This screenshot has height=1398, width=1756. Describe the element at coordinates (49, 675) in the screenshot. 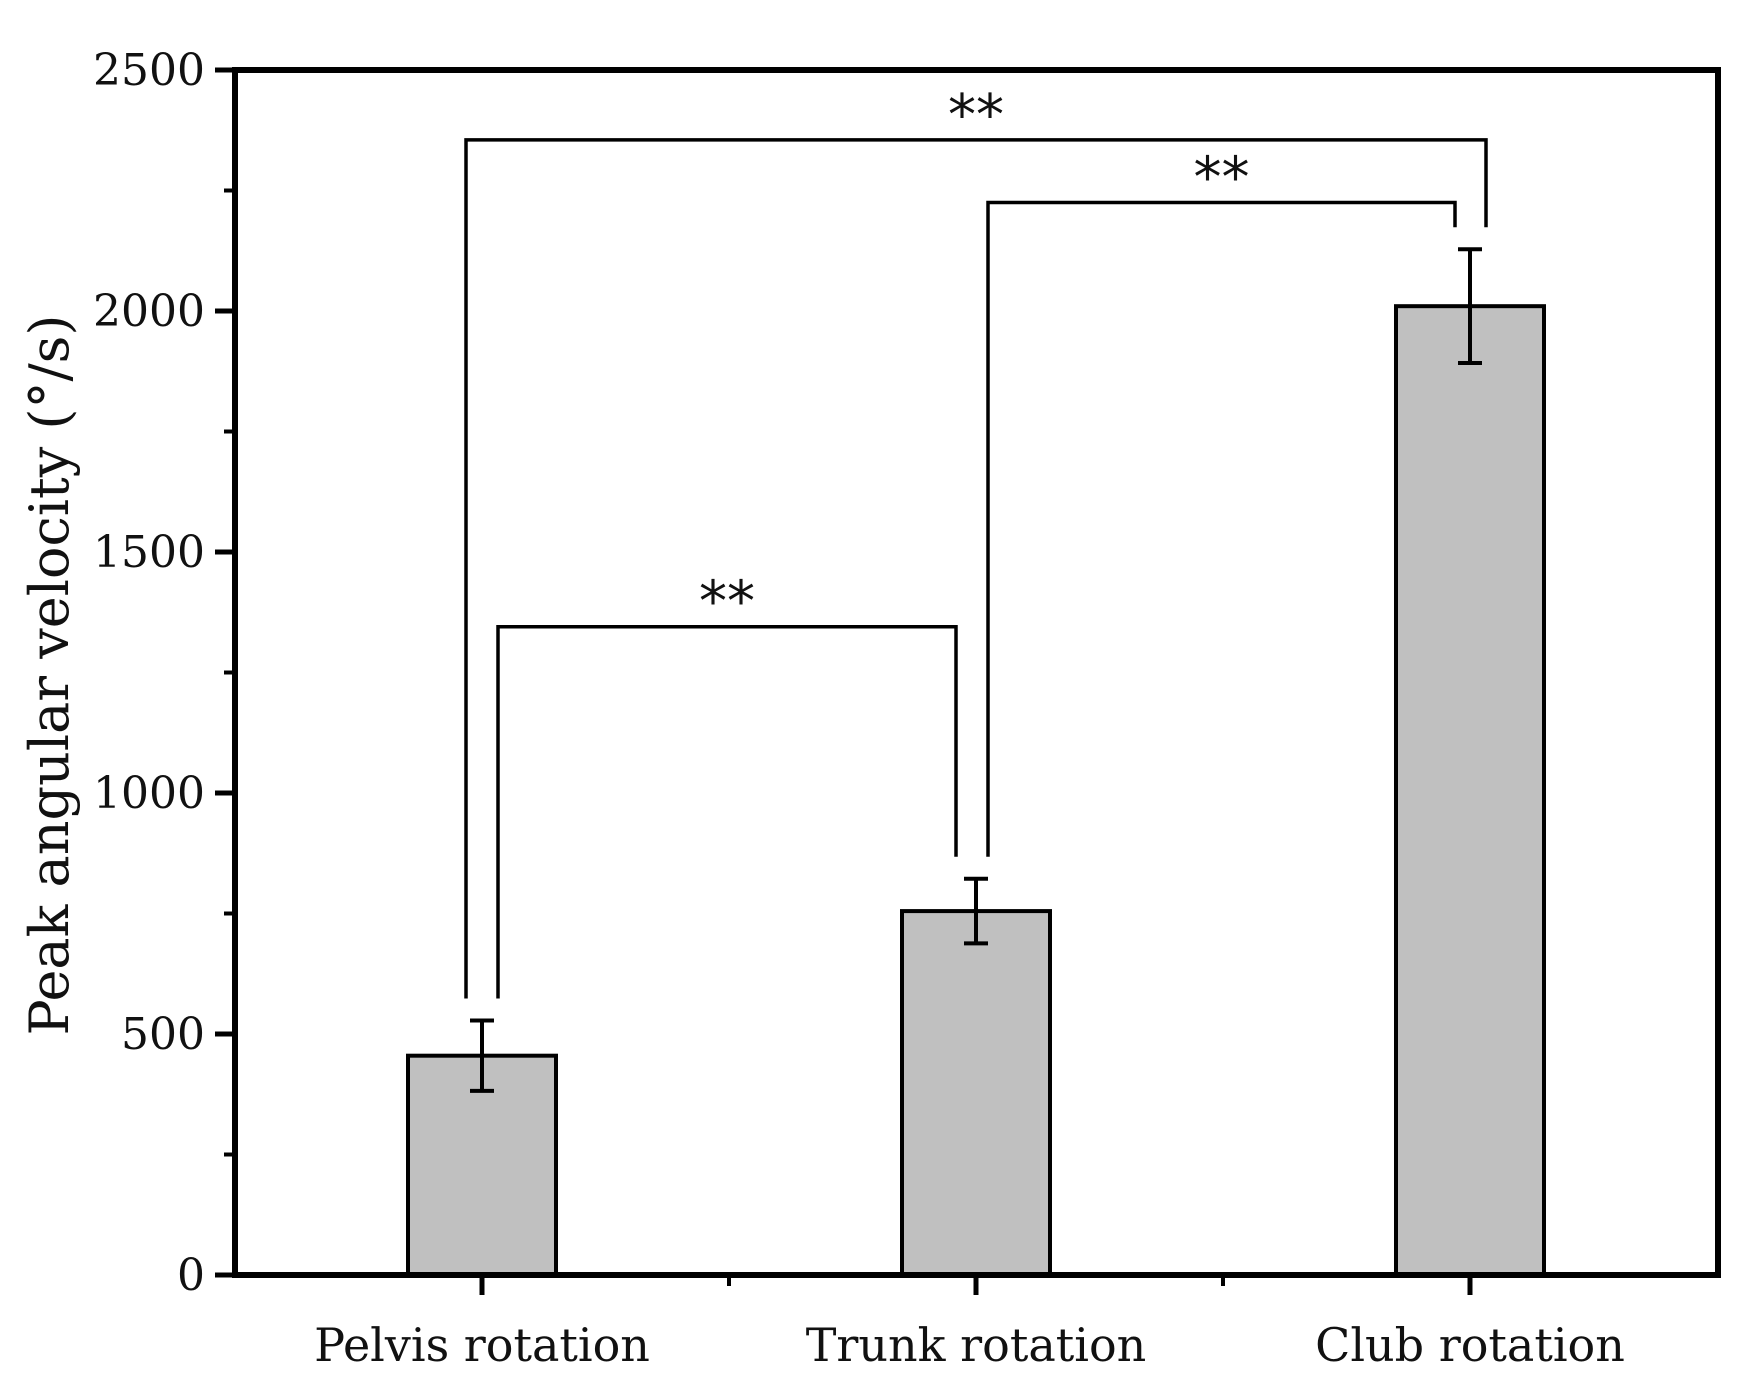

I see `y-axis-label: Peak angular velocity (°/s)` at that location.